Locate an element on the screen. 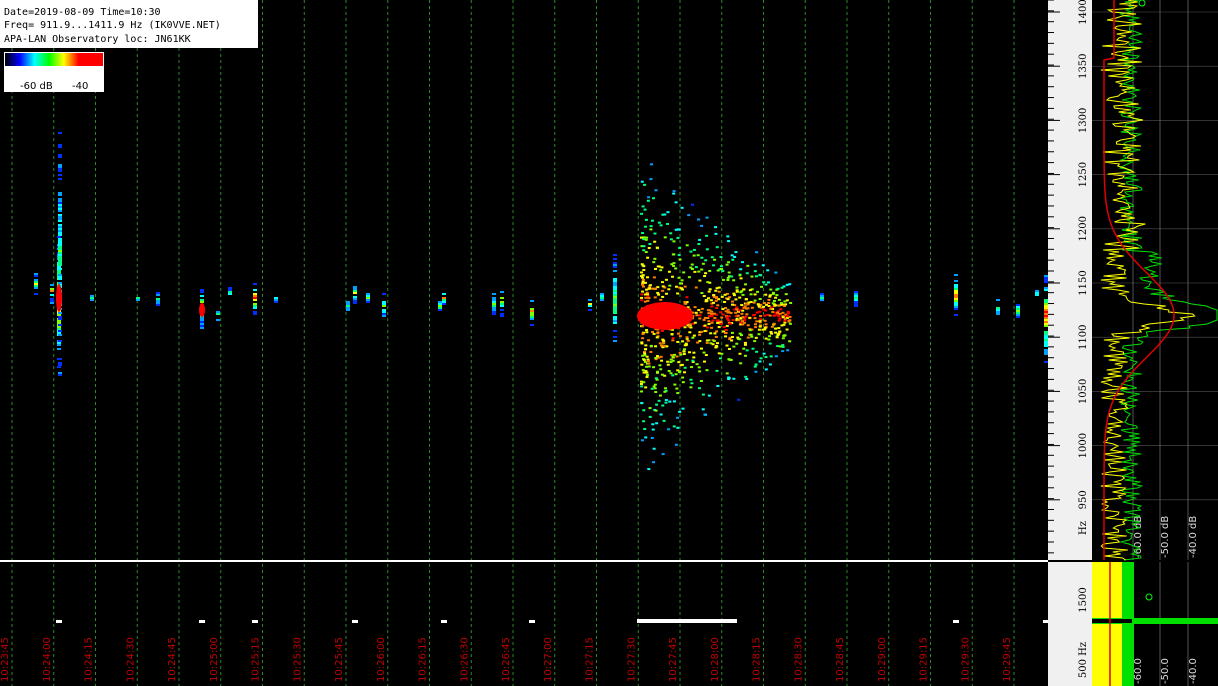  freq-label: 1200 is located at coordinates (1083, 228).